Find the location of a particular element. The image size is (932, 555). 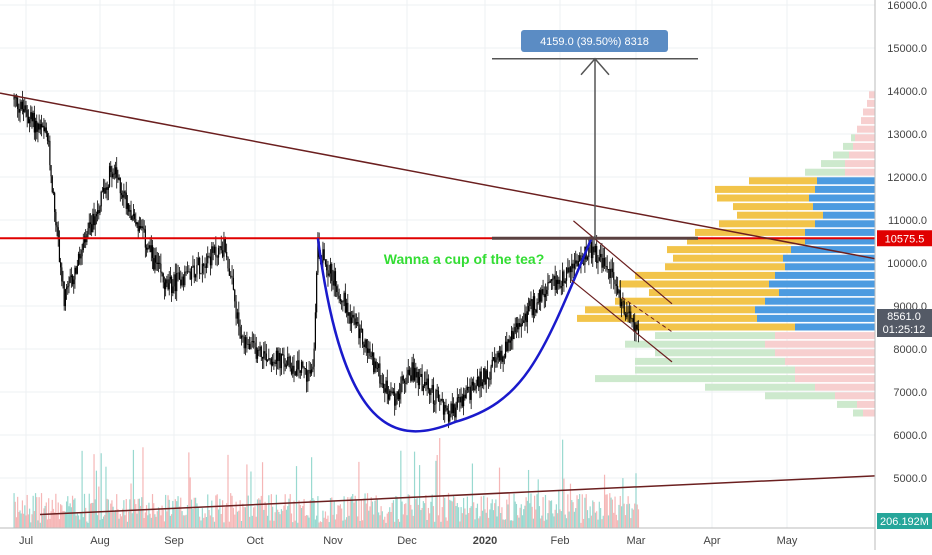

countdown-value: 01:25:12 is located at coordinates (904, 330).